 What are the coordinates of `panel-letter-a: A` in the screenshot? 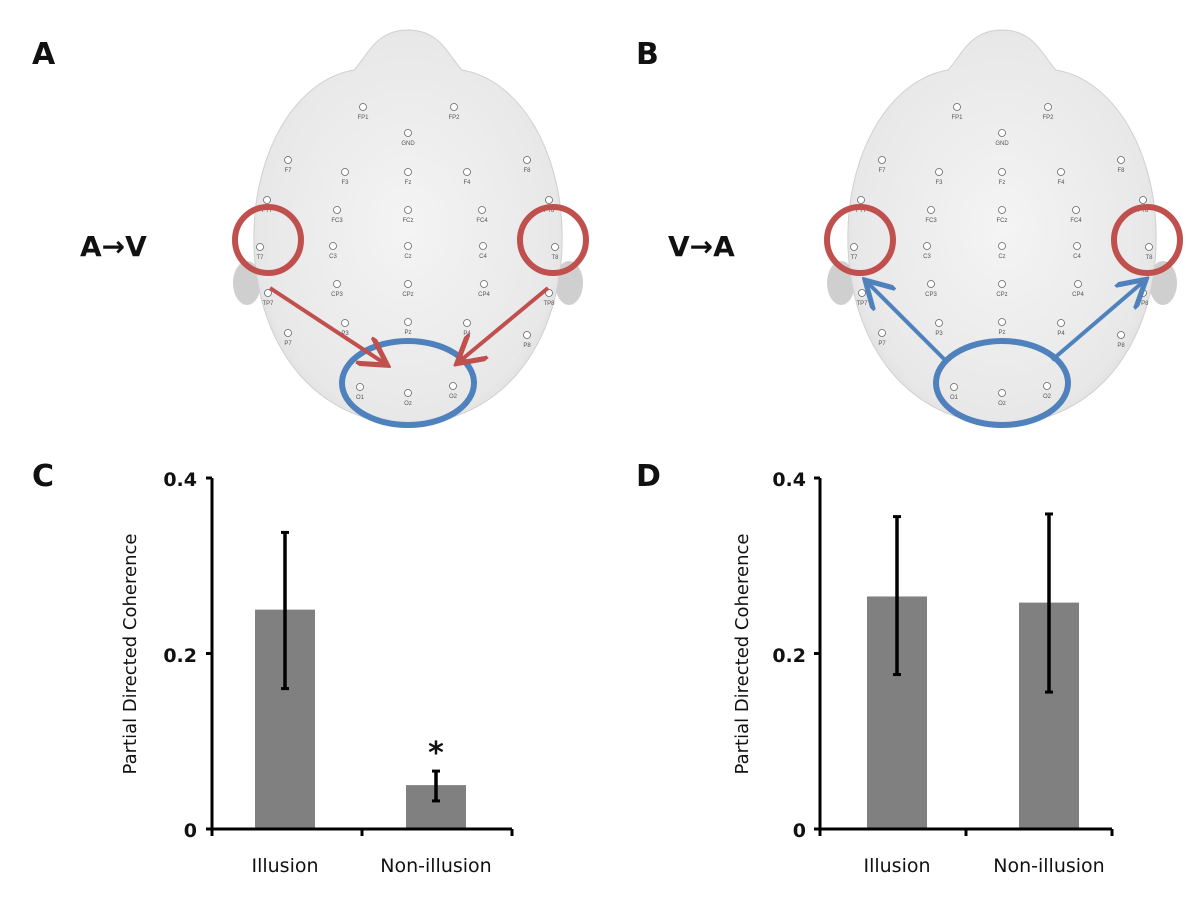 It's located at (44, 54).